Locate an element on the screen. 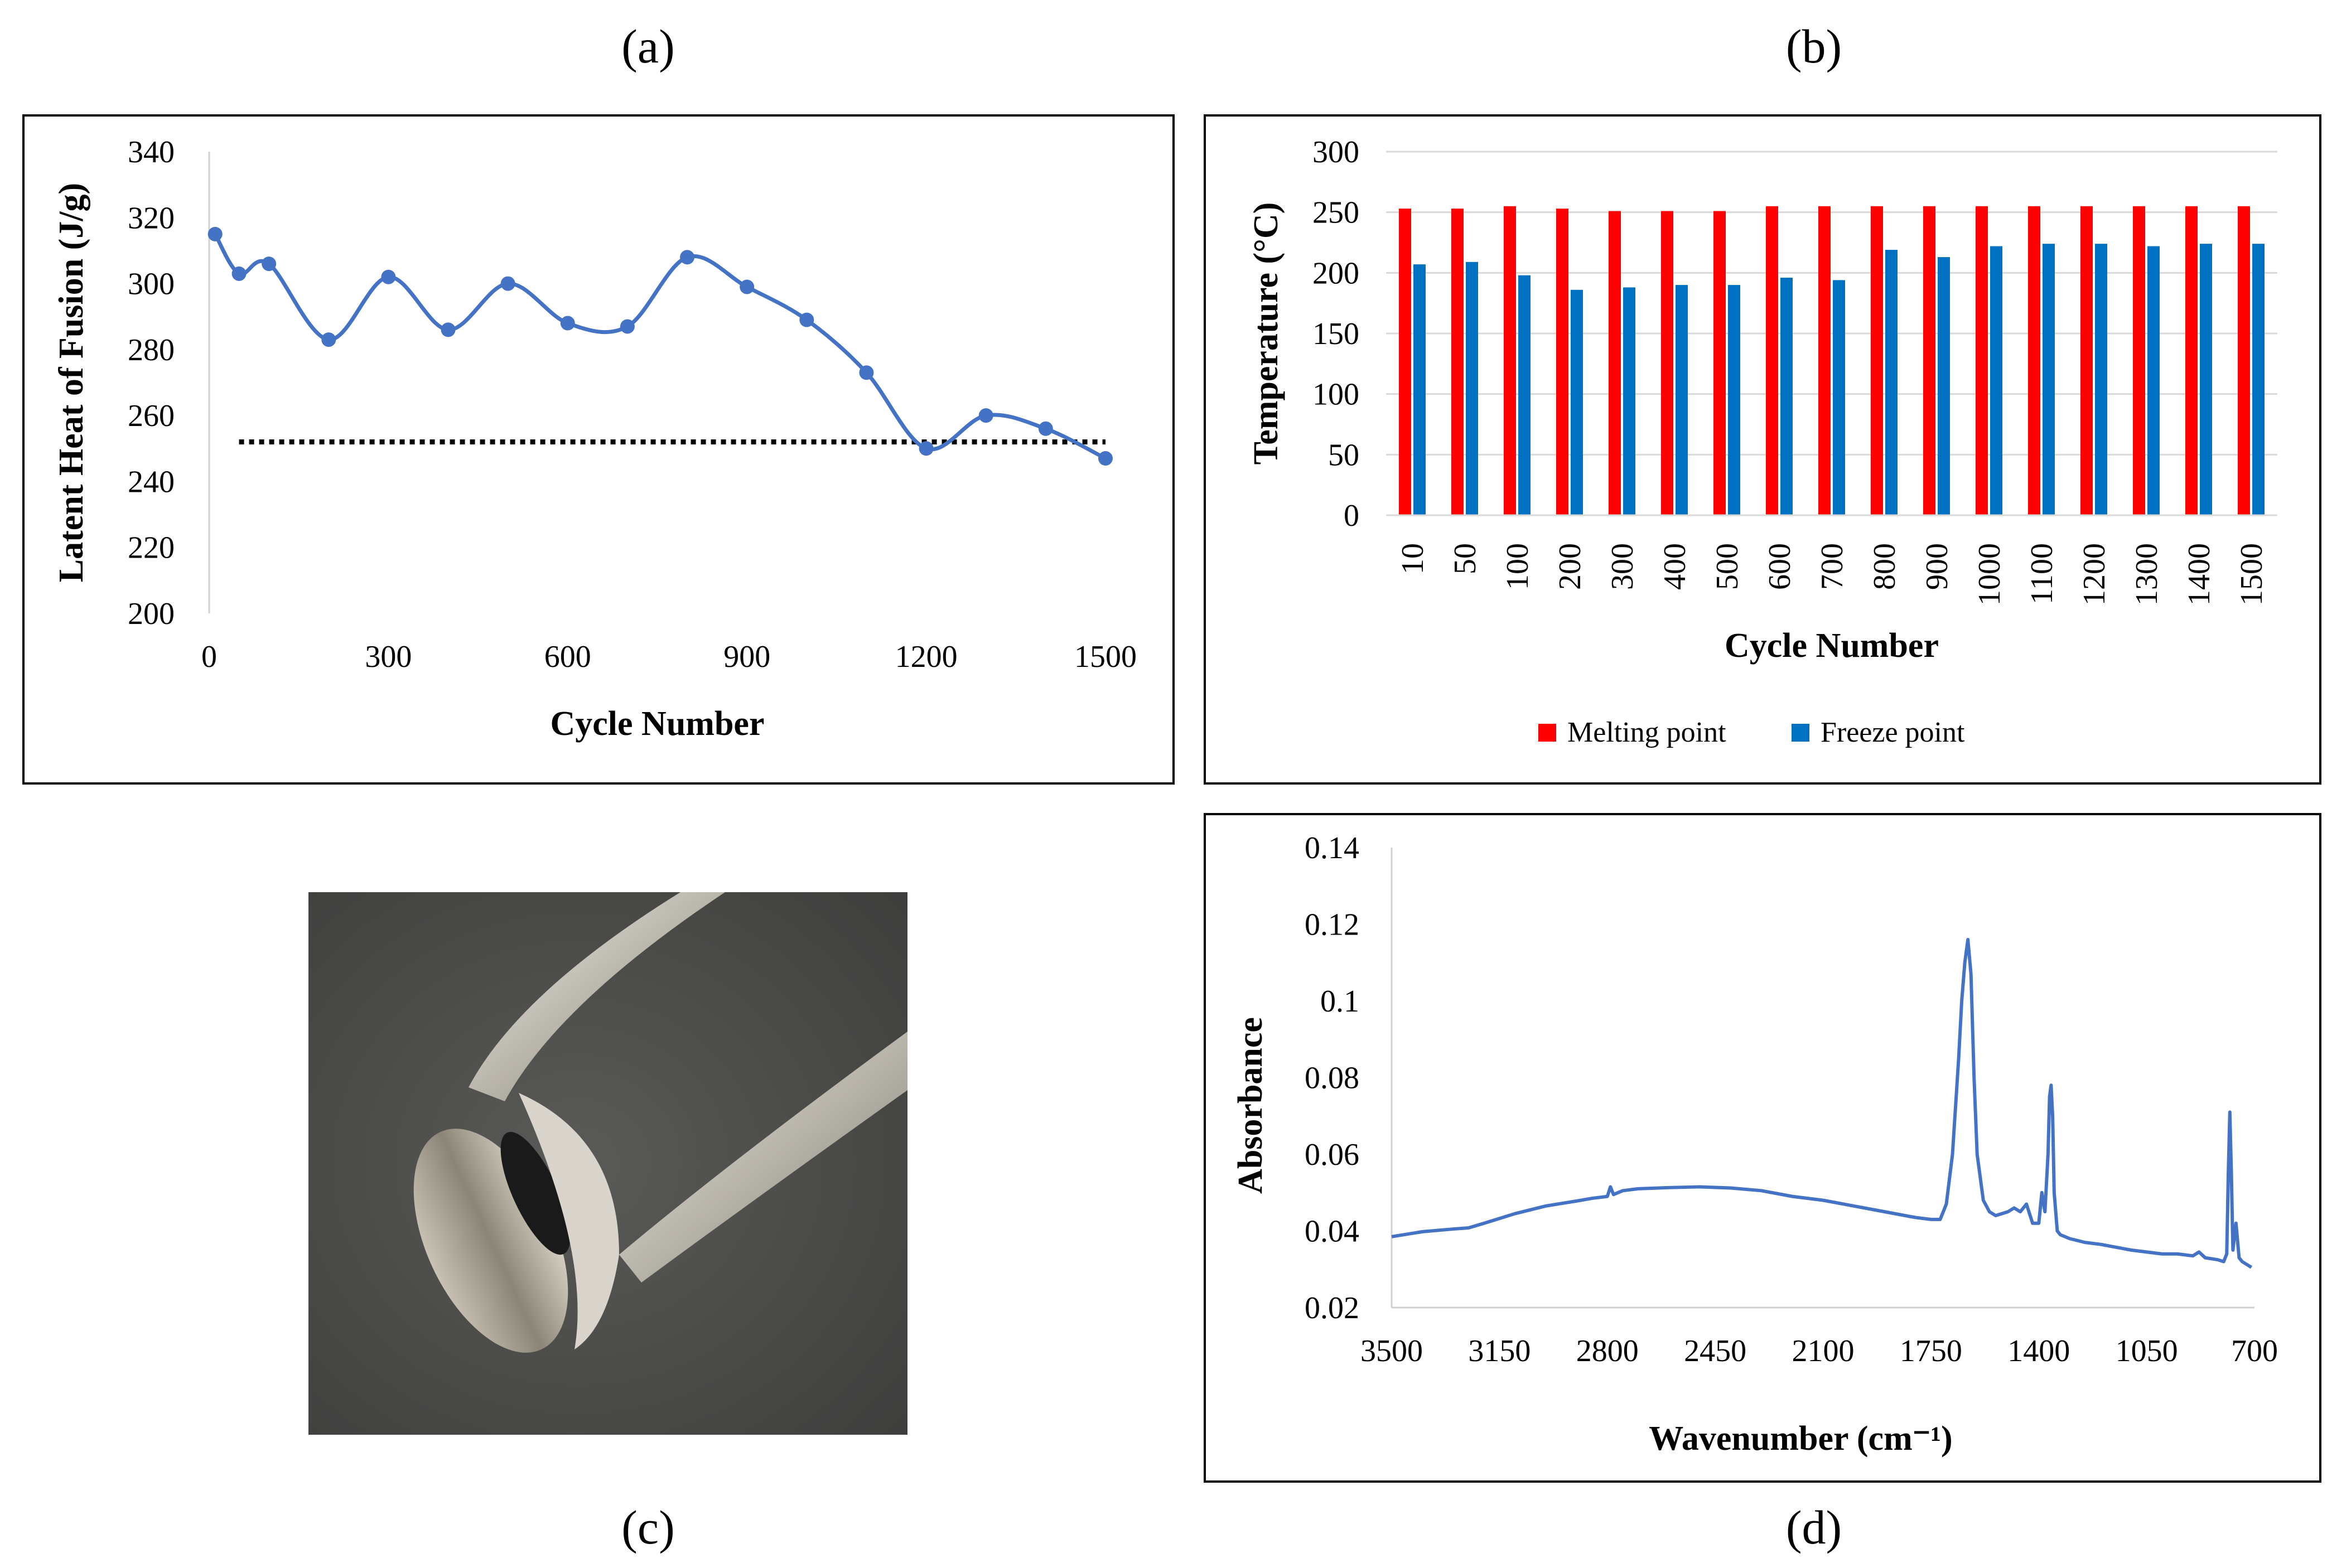 The image size is (2327, 1568). y-tick-label: 320 is located at coordinates (151, 218).